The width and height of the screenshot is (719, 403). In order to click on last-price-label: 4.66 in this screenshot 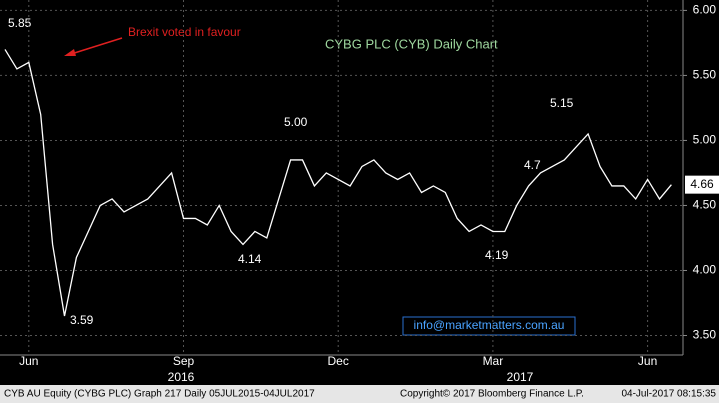, I will do `click(702, 184)`.